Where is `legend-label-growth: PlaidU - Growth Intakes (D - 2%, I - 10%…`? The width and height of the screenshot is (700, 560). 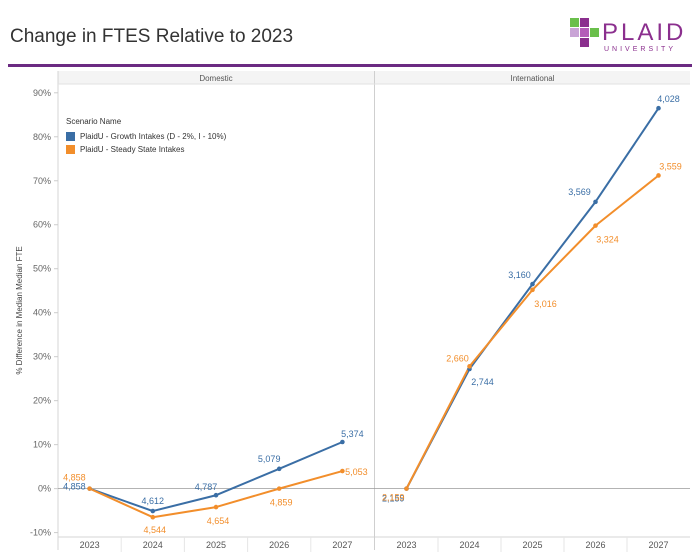
legend-label-growth: PlaidU - Growth Intakes (D - 2%, I - 10%… is located at coordinates (153, 136).